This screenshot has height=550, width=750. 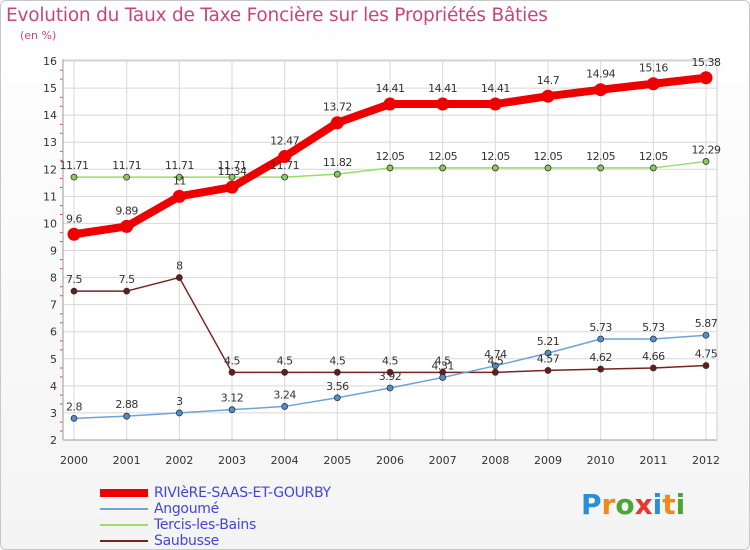 I want to click on data-label: 9.6, so click(x=74, y=218).